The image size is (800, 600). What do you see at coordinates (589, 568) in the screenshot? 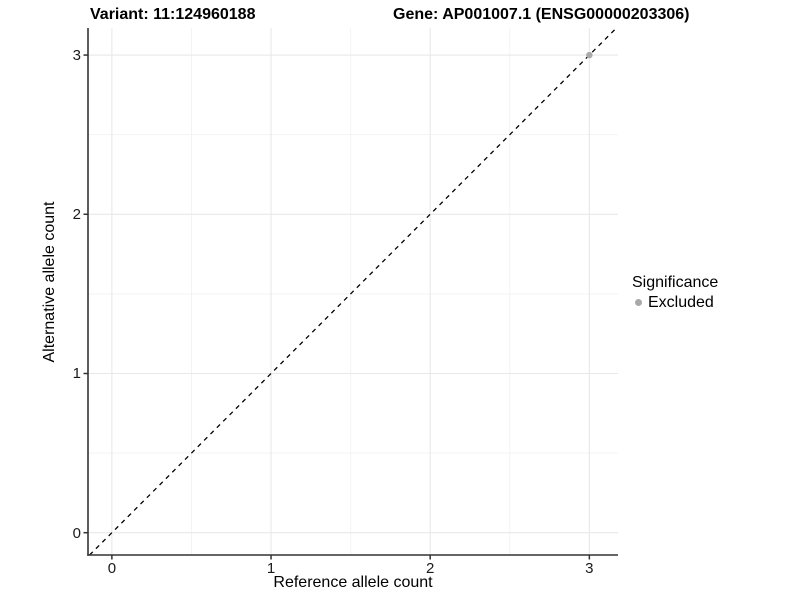
I see `x-tick-label: 3` at bounding box center [589, 568].